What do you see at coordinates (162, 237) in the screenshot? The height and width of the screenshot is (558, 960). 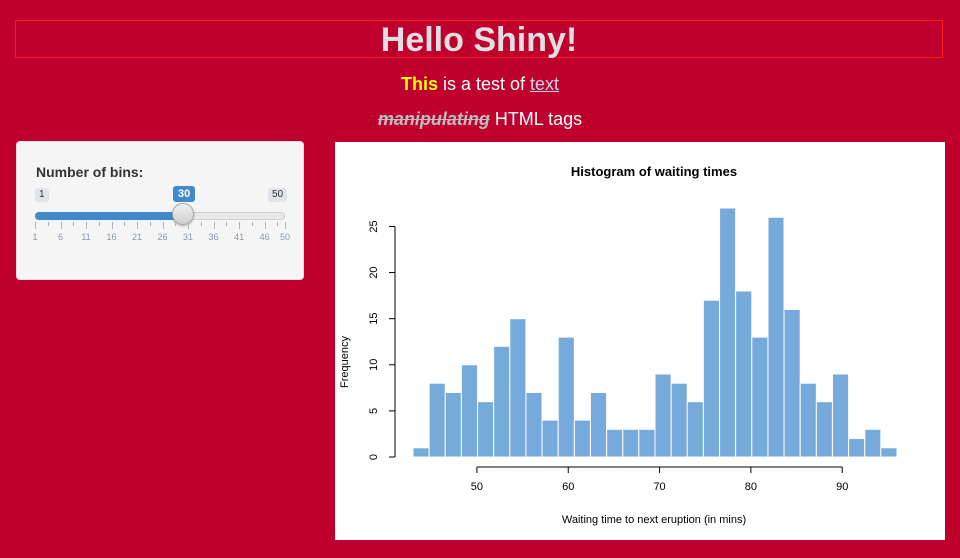 I see `slider-tick-label: 26` at bounding box center [162, 237].